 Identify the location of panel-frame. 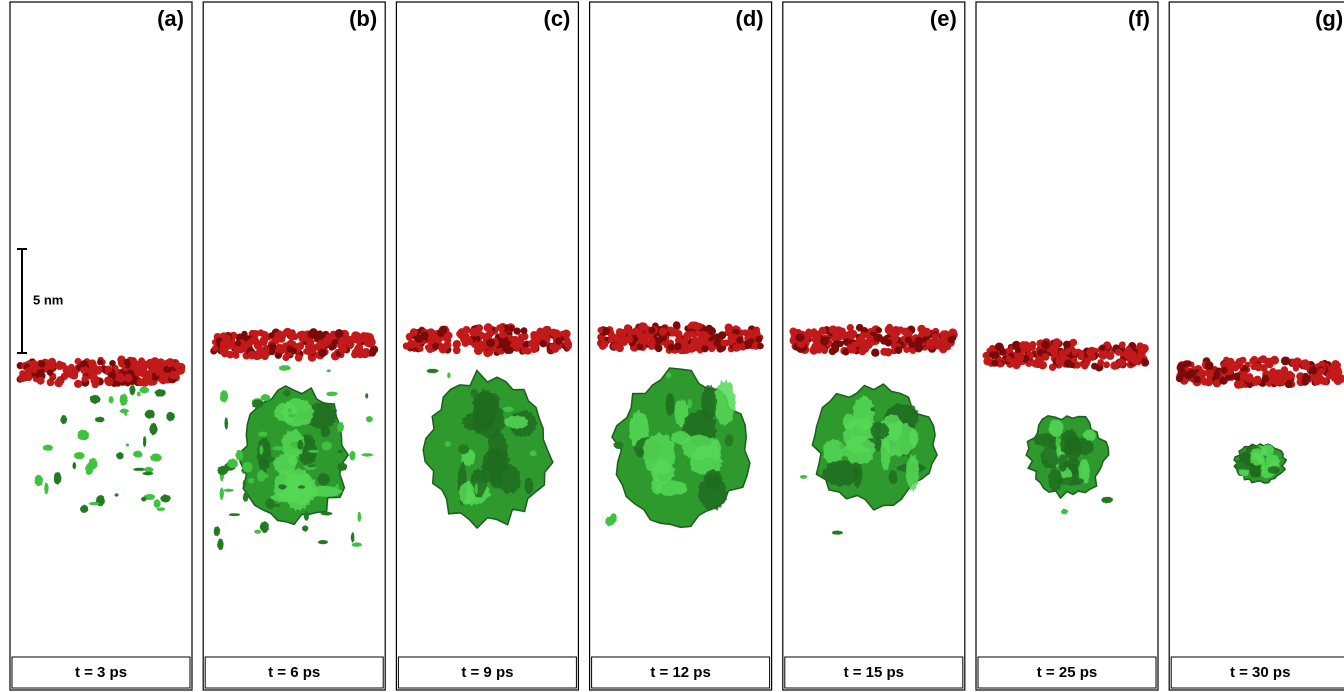
(101, 346).